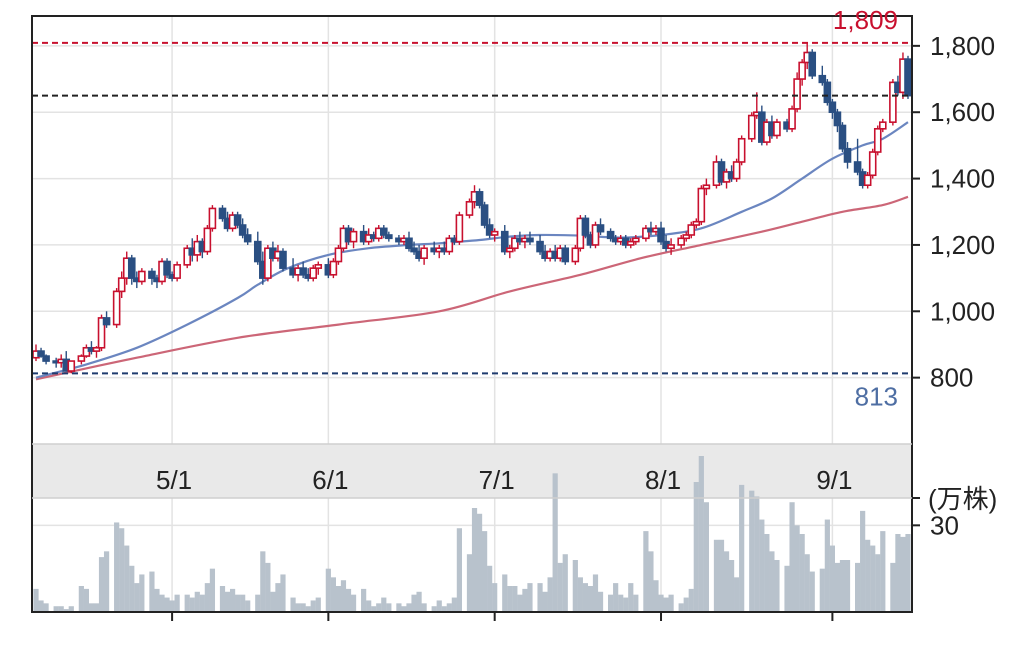  Describe the element at coordinates (962, 112) in the screenshot. I see `price-tick-label: 1,600` at that location.